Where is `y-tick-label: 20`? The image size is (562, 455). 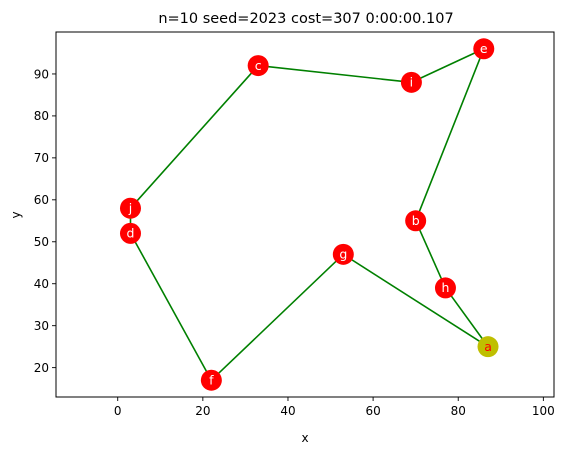
y-tick-label: 20 is located at coordinates (41, 368).